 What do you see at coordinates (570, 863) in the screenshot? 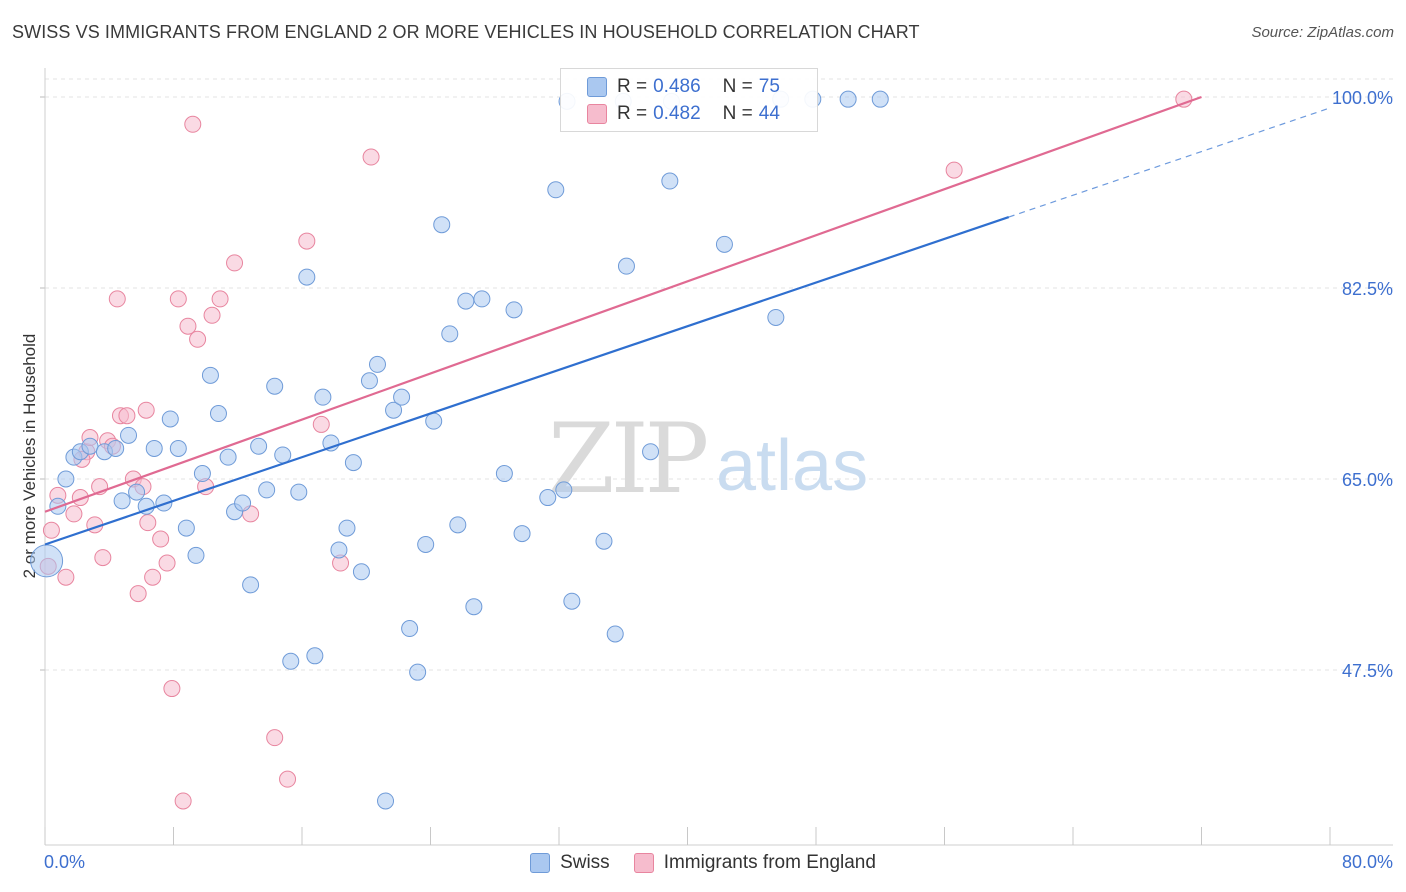
I see `legend-item-swiss: Swiss` at bounding box center [570, 863].